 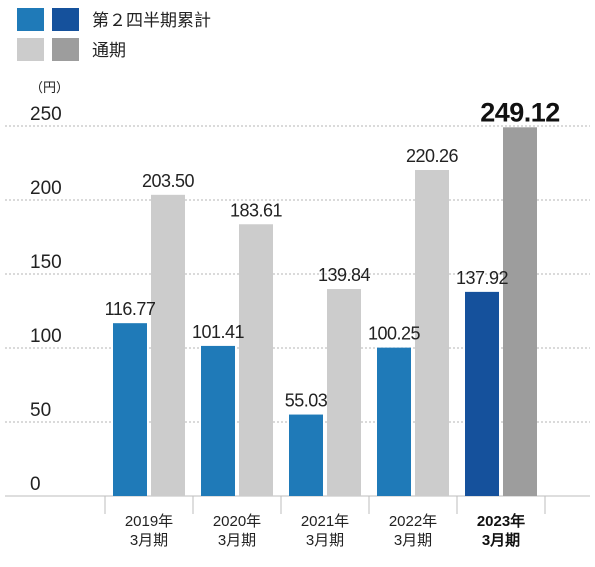 I want to click on unit-label: （円）, so click(x=49, y=87).